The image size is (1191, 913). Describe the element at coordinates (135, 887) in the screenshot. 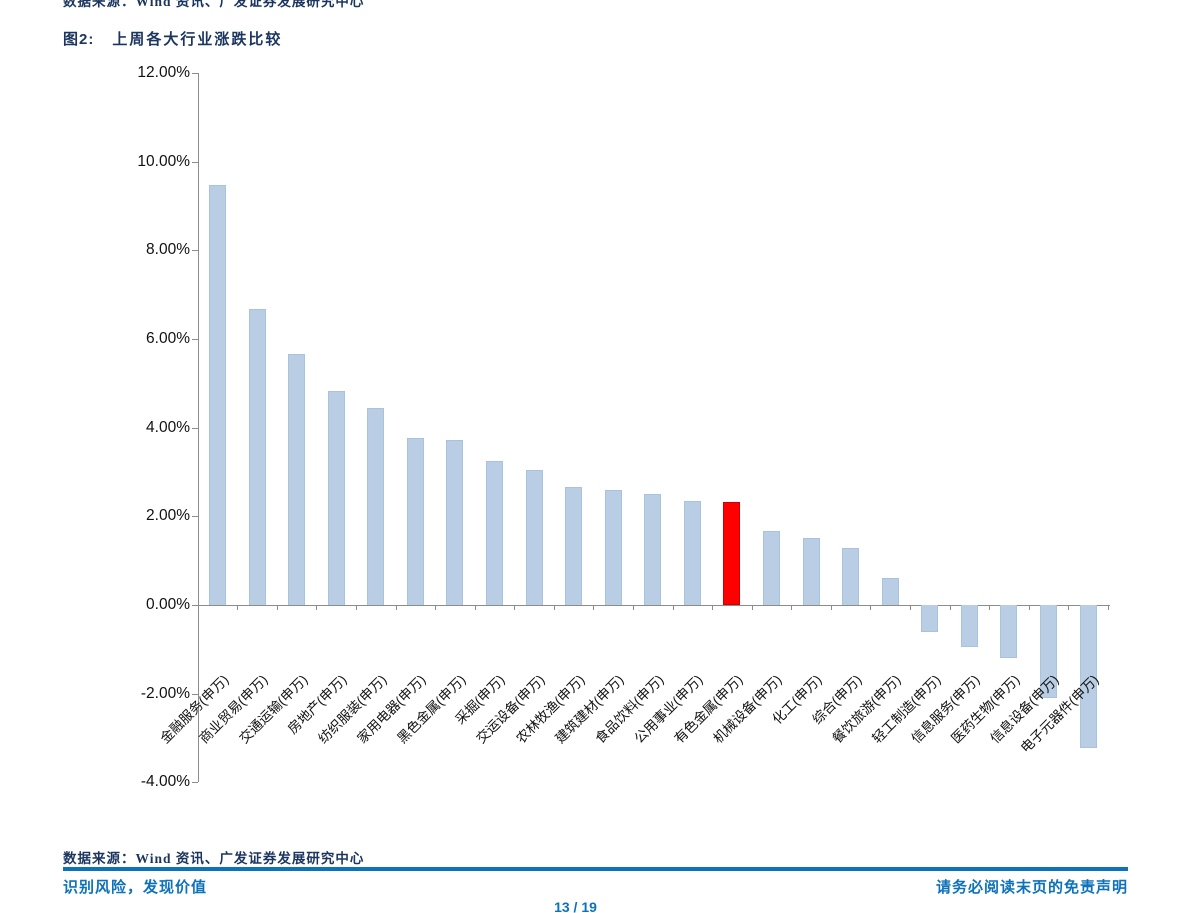

I see `footer-slogan: 识别风险，发现价值` at that location.